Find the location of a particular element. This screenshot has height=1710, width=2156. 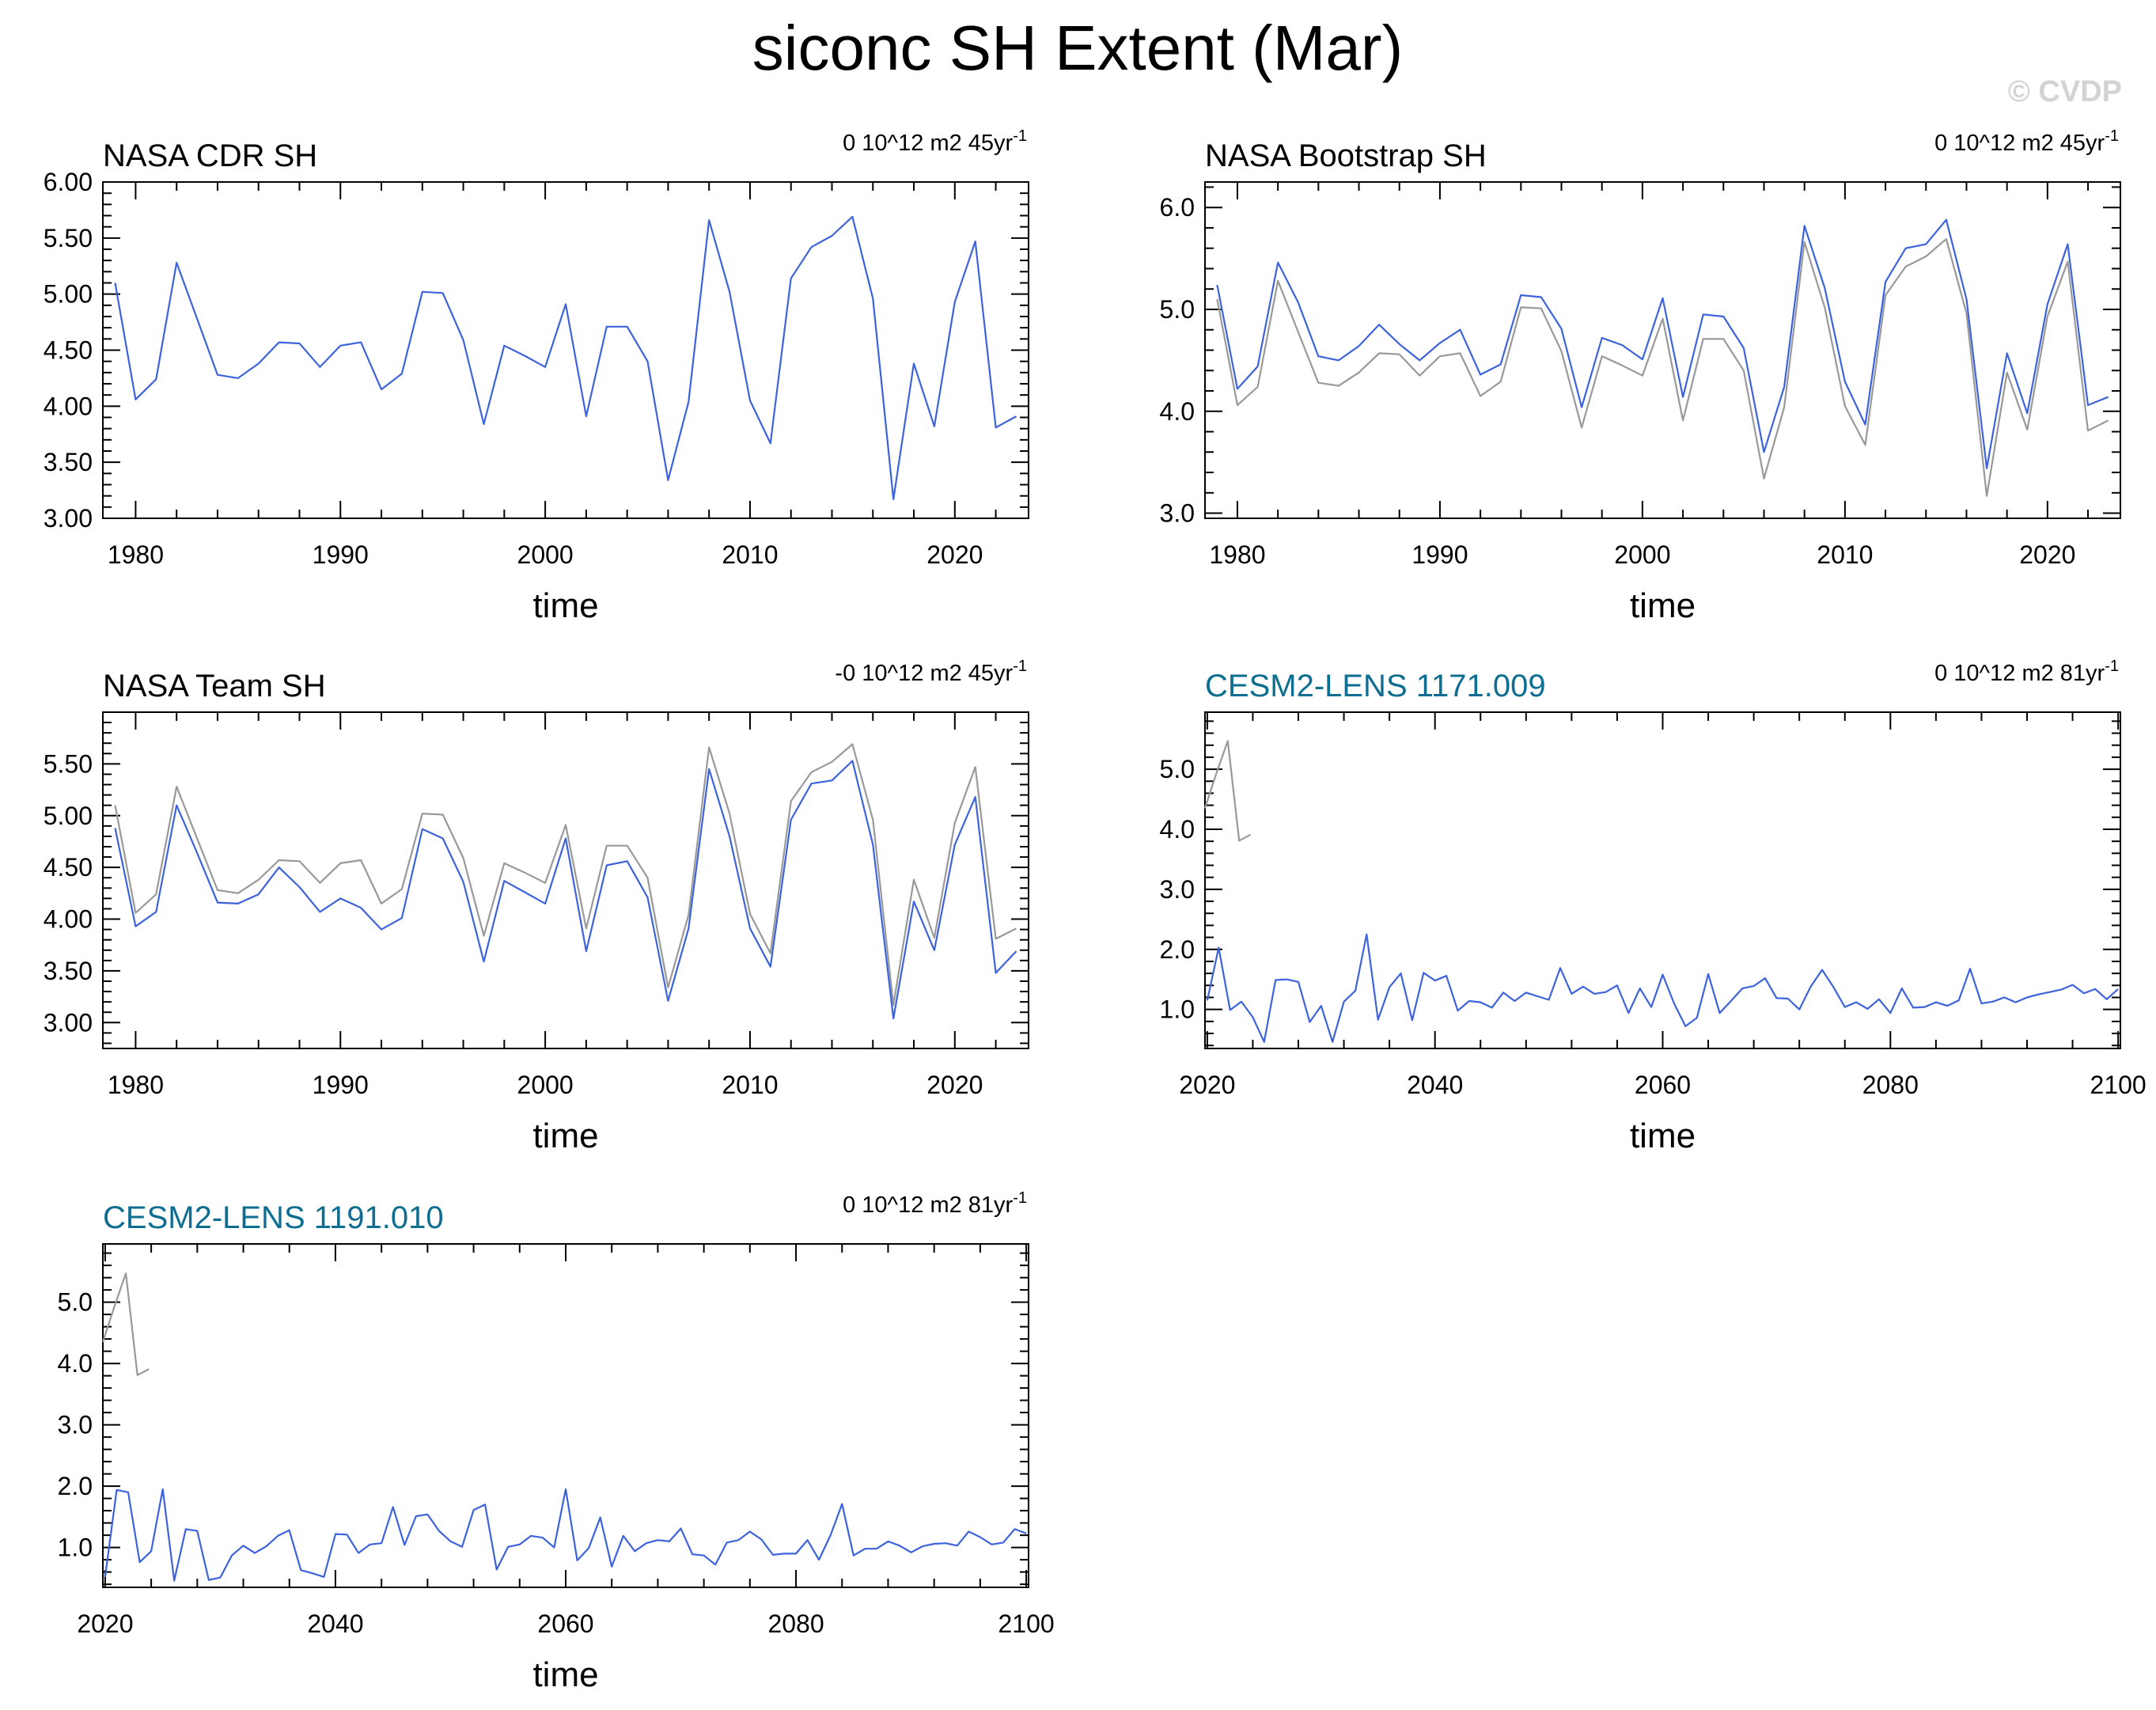

y-tick-label: 6.00 is located at coordinates (68, 182).